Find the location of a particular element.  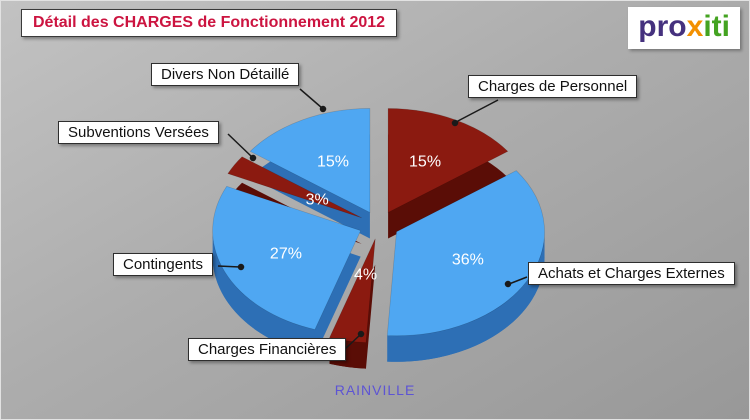

logo-letter: x is located at coordinates (695, 26).